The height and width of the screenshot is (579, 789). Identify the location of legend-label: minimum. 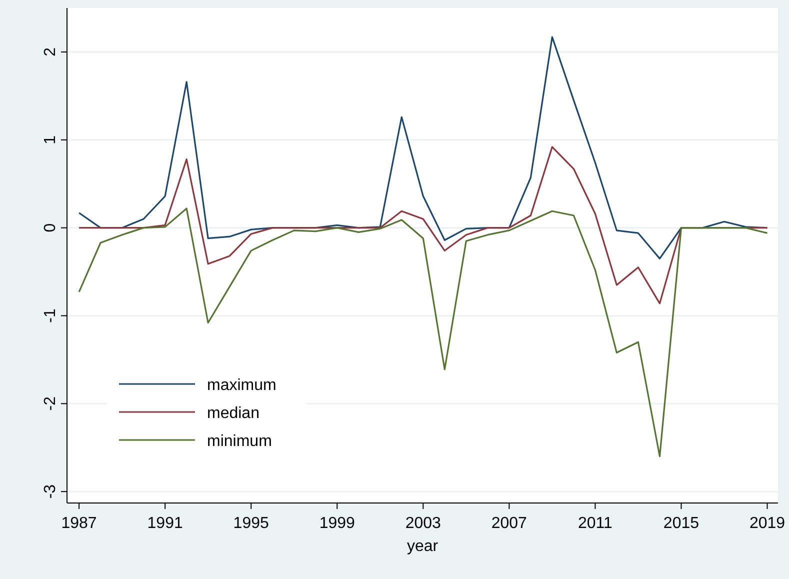
(239, 441).